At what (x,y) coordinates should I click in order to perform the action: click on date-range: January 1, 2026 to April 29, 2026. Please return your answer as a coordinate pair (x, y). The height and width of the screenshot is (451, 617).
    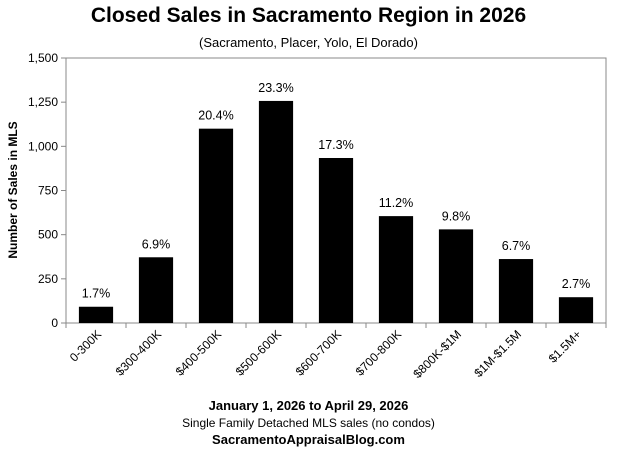
    Looking at the image, I should click on (308, 405).